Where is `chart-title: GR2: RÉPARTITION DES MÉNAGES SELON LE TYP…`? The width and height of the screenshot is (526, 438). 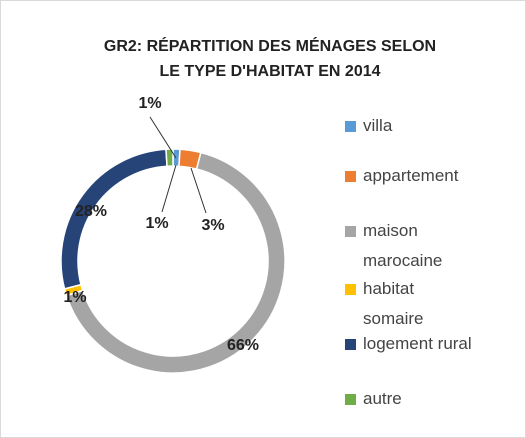
chart-title: GR2: RÉPARTITION DES MÉNAGES SELON LE TYP… is located at coordinates (270, 58).